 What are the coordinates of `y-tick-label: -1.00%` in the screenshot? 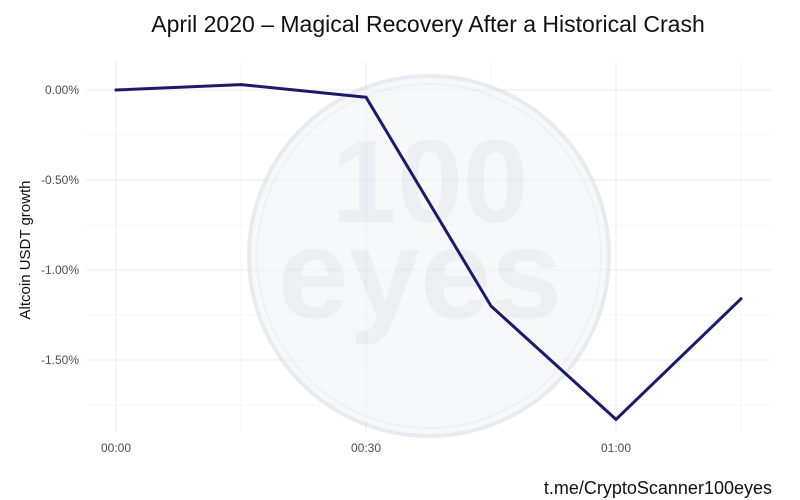 It's located at (60, 270).